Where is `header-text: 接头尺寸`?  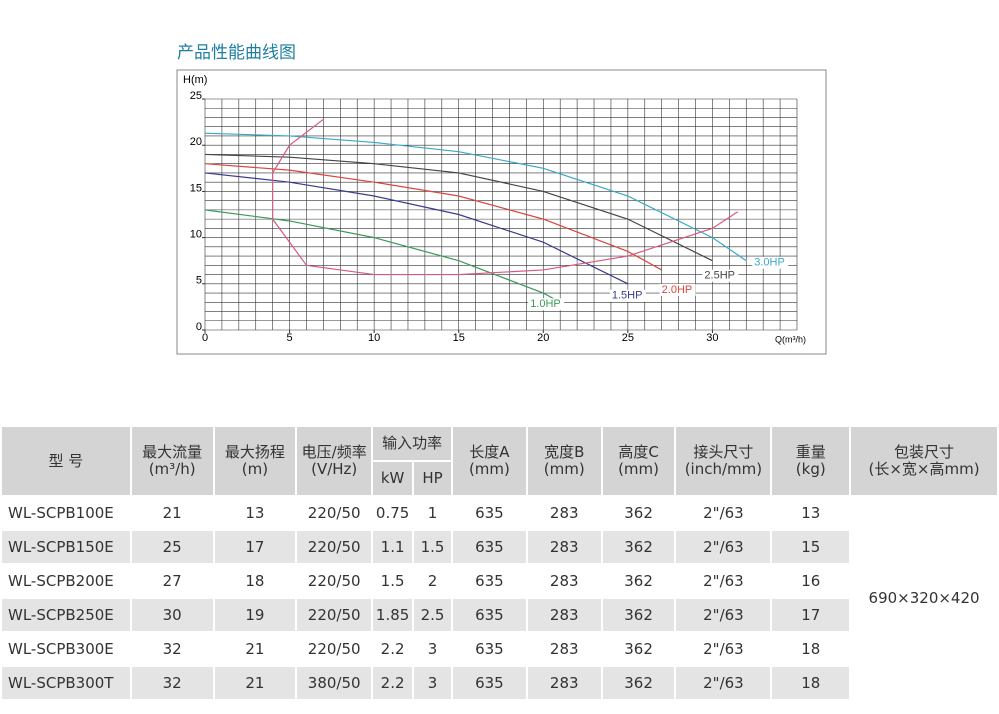
header-text: 接头尺寸 is located at coordinates (723, 452).